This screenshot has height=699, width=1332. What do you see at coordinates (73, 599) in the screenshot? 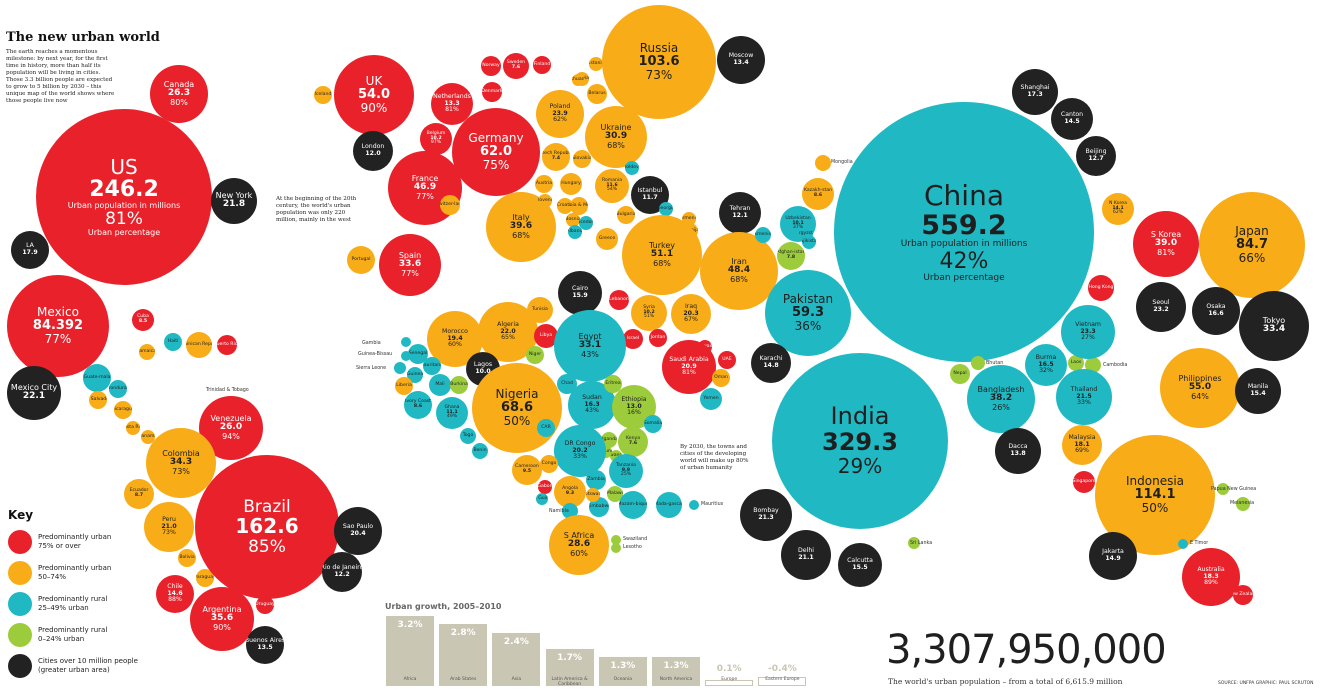
I see `key-label: Predominantly rural` at bounding box center [73, 599].